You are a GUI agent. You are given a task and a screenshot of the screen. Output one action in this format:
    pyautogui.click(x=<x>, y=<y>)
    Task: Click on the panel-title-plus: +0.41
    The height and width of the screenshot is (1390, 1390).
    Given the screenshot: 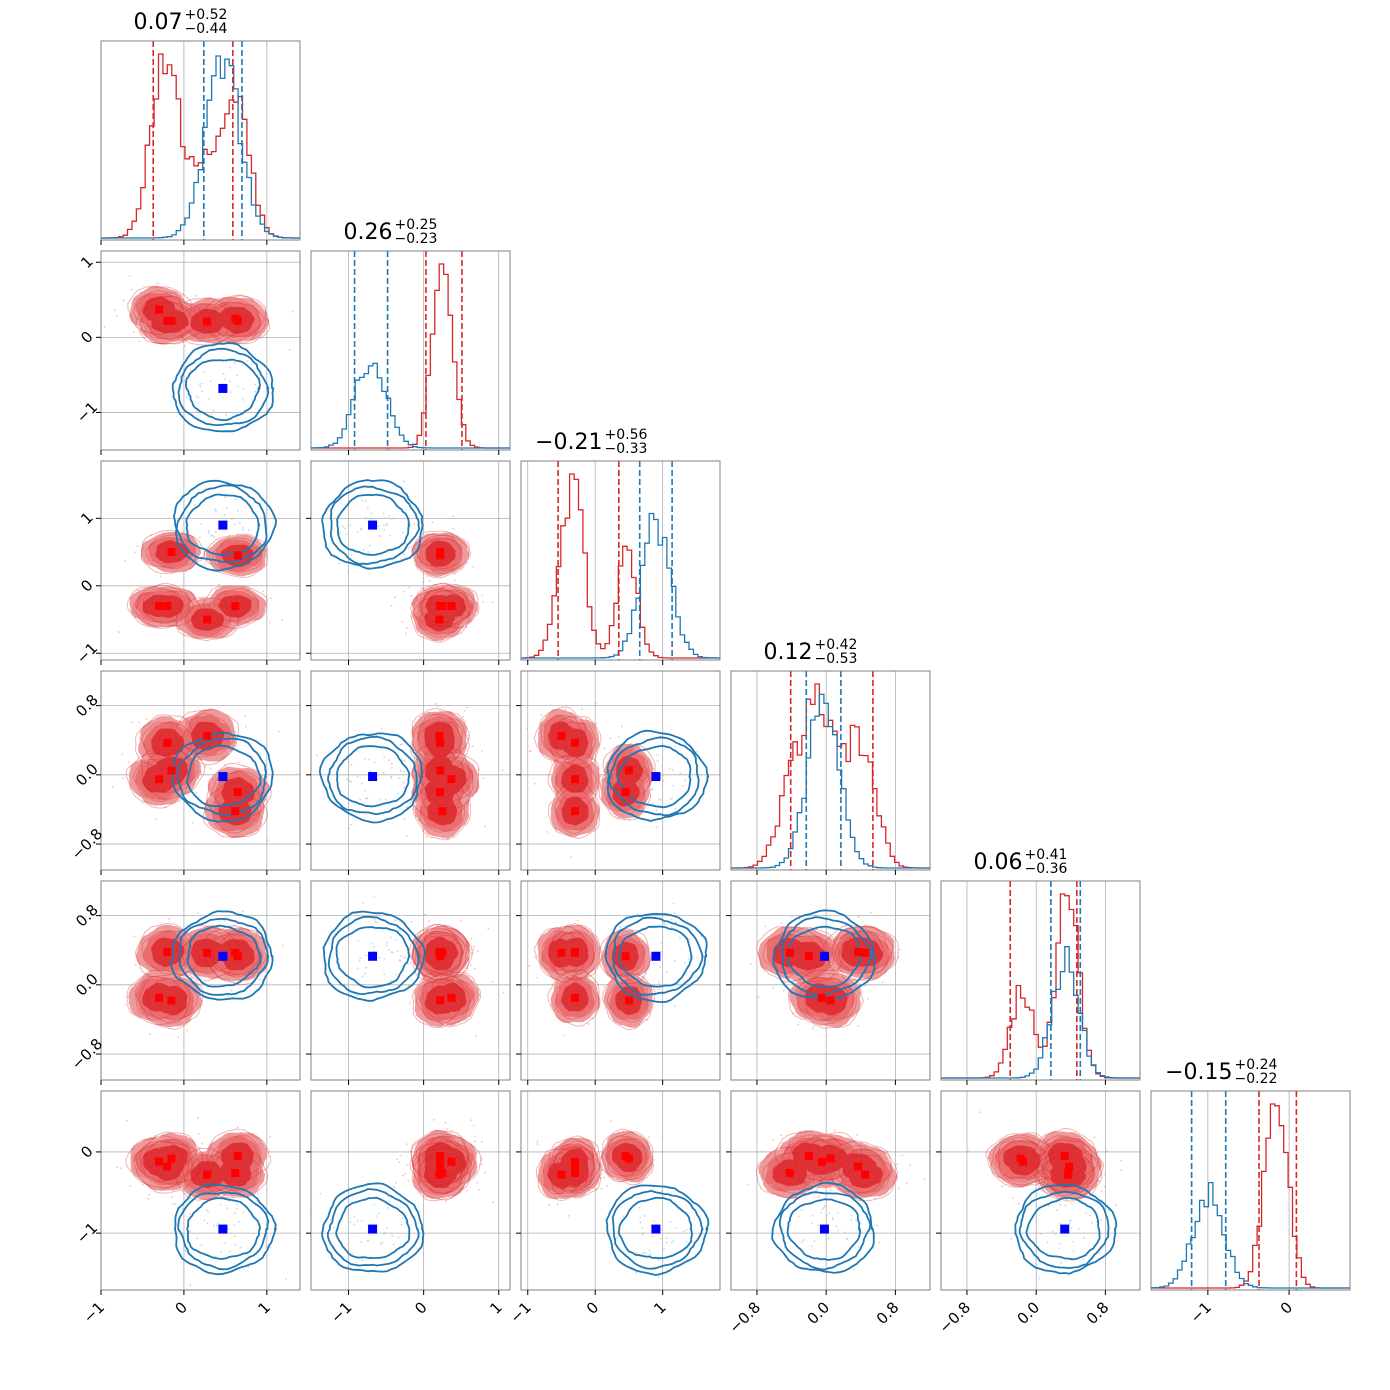 What is the action you would take?
    pyautogui.click(x=1046, y=855)
    